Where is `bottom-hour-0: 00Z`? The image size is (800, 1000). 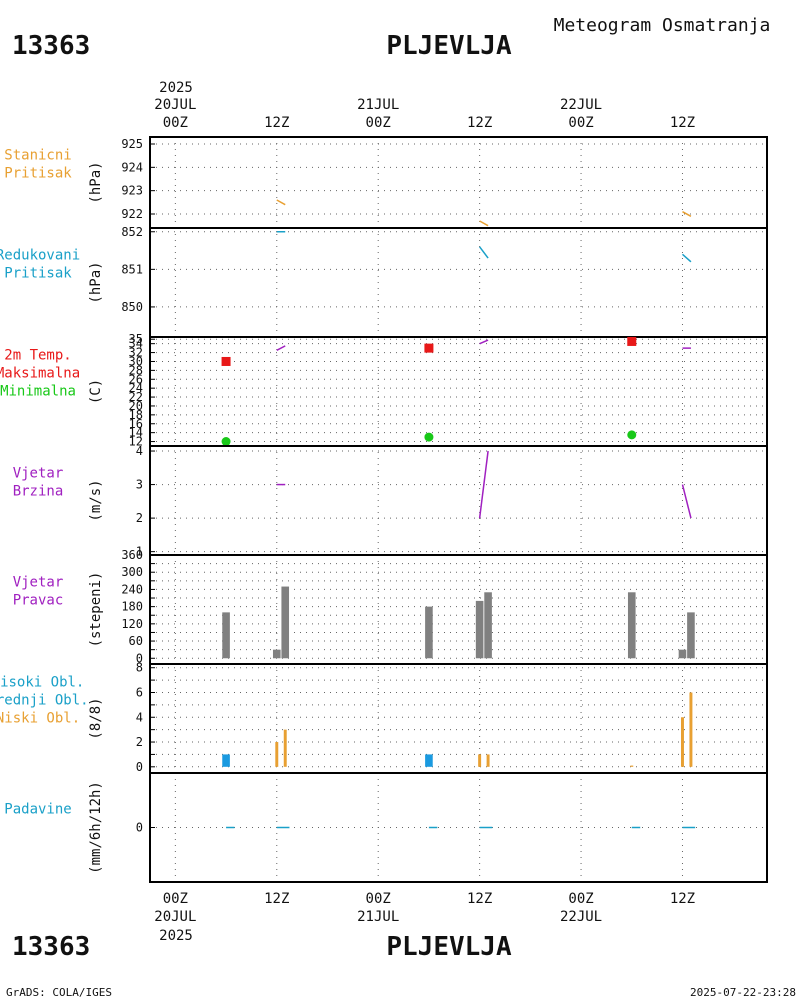 bottom-hour-0: 00Z is located at coordinates (175, 899).